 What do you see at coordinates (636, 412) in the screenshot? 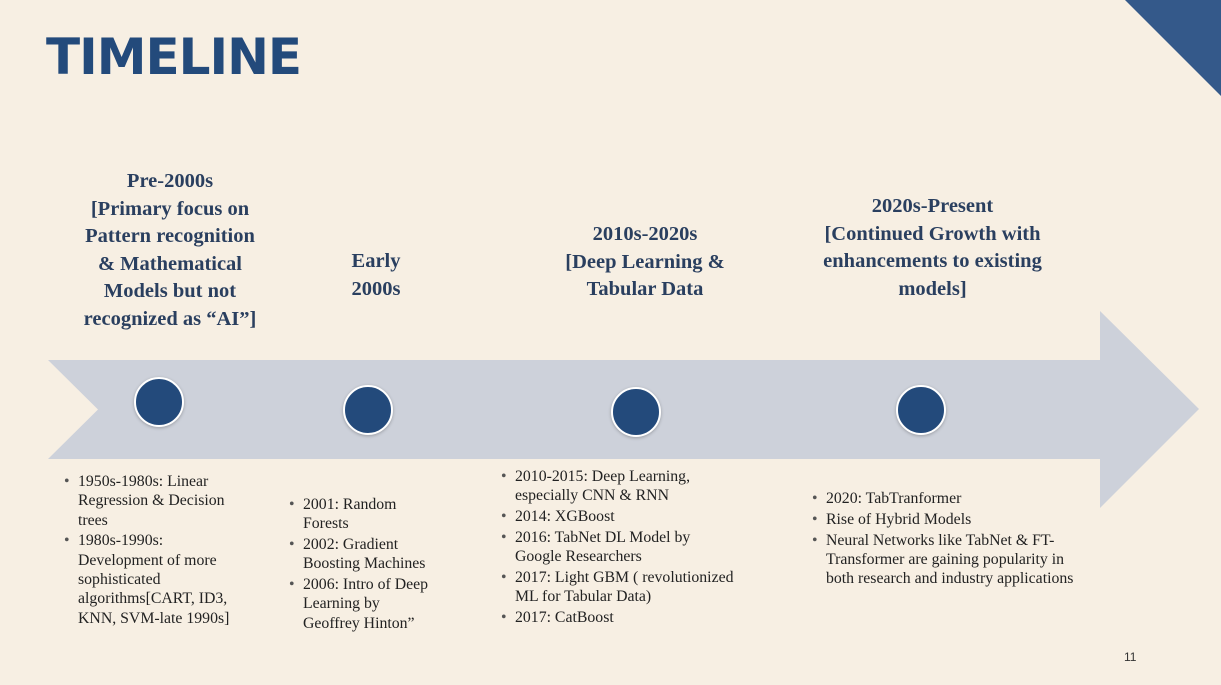
I see `timeline-marker-2010s-2020s` at bounding box center [636, 412].